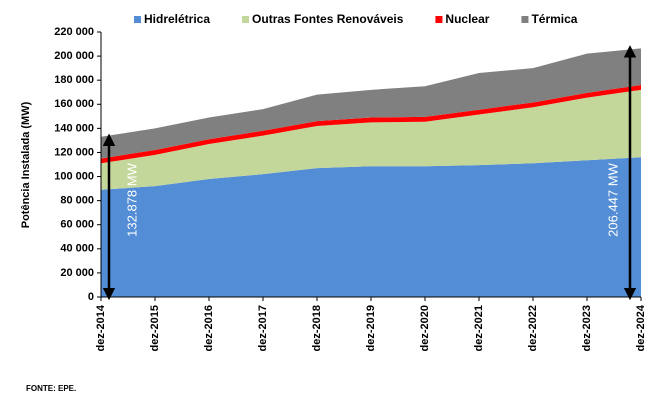  Describe the element at coordinates (587, 328) in the screenshot. I see `x-tick-label: dez-2023` at that location.